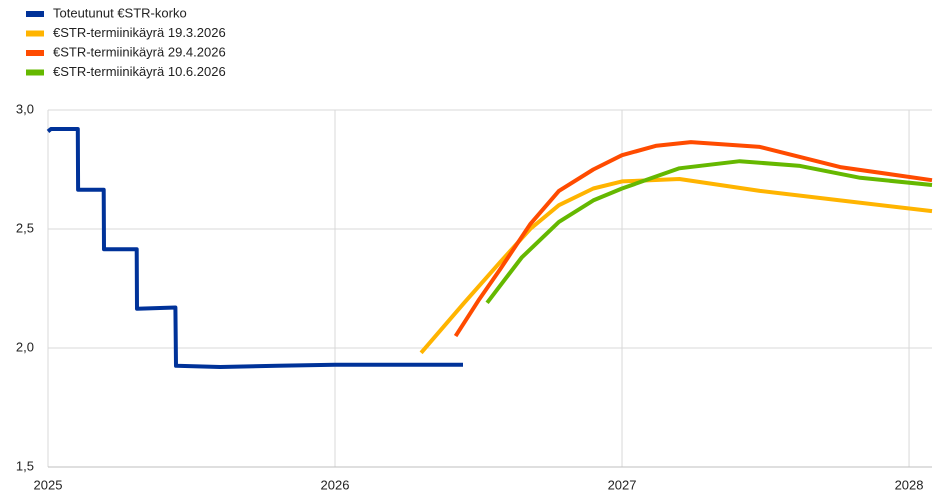  I want to click on legend-label: €STR-termiinikäyrä 19.3.2026, so click(139, 32).